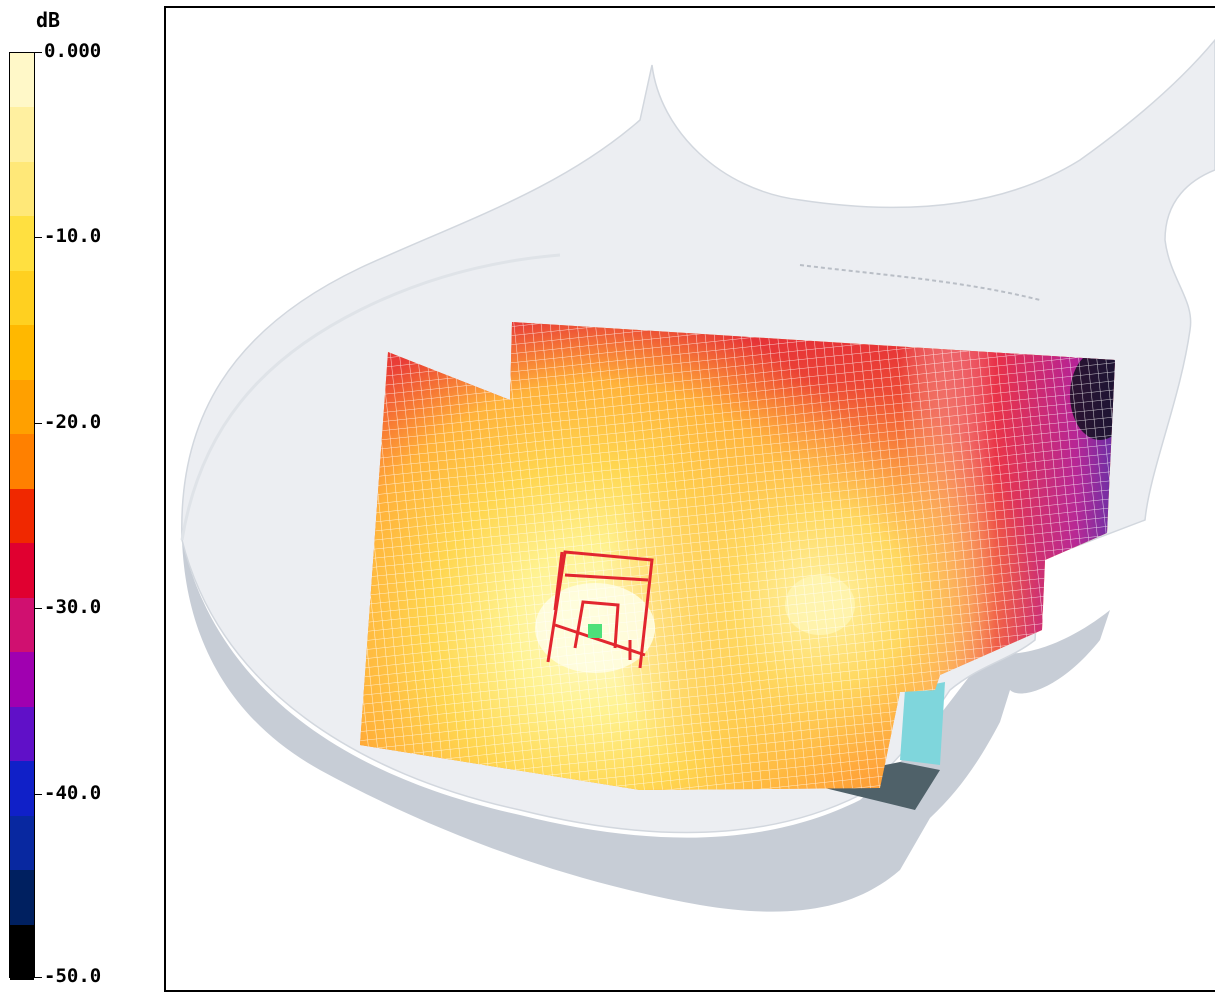 Image resolution: width=1215 pixels, height=994 pixels. I want to click on listener-marker, so click(595, 631).